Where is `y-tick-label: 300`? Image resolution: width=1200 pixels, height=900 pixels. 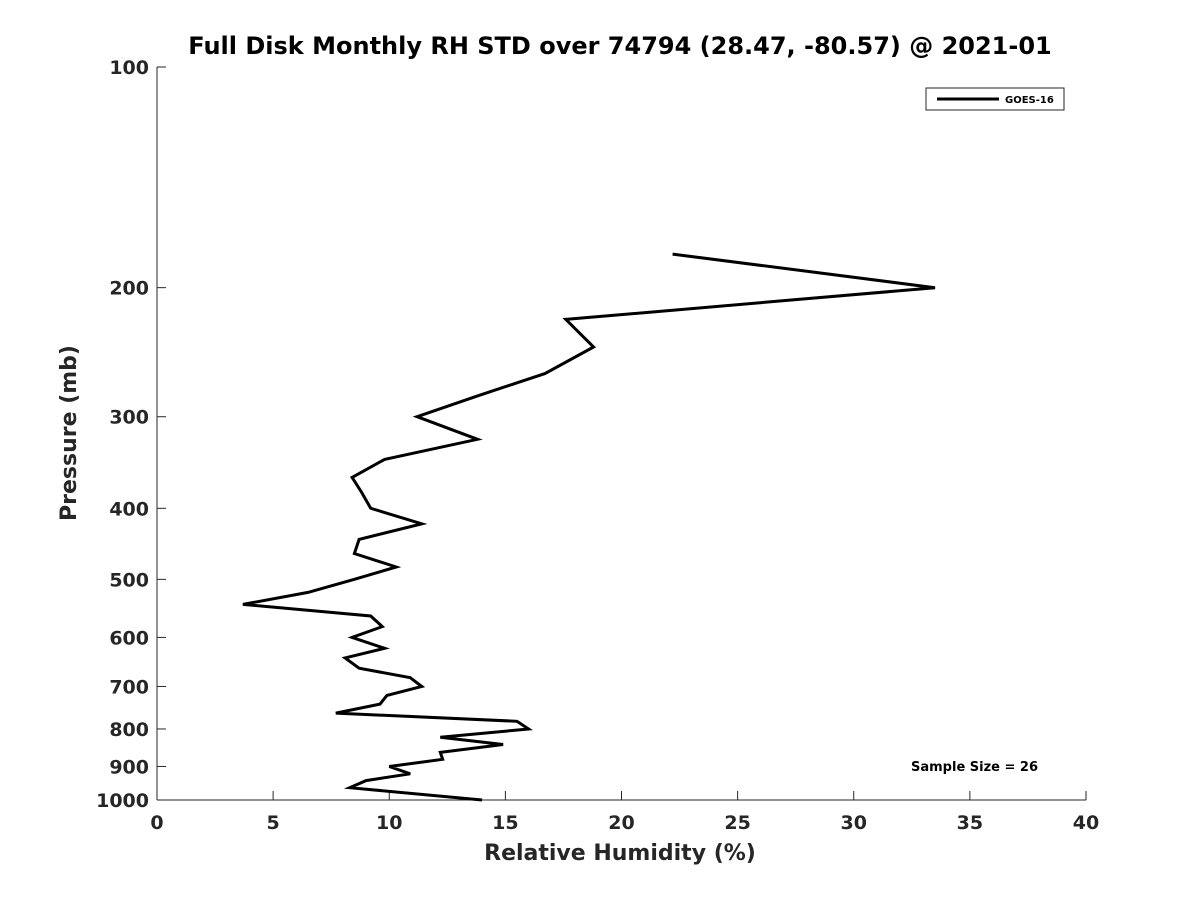 y-tick-label: 300 is located at coordinates (129, 418).